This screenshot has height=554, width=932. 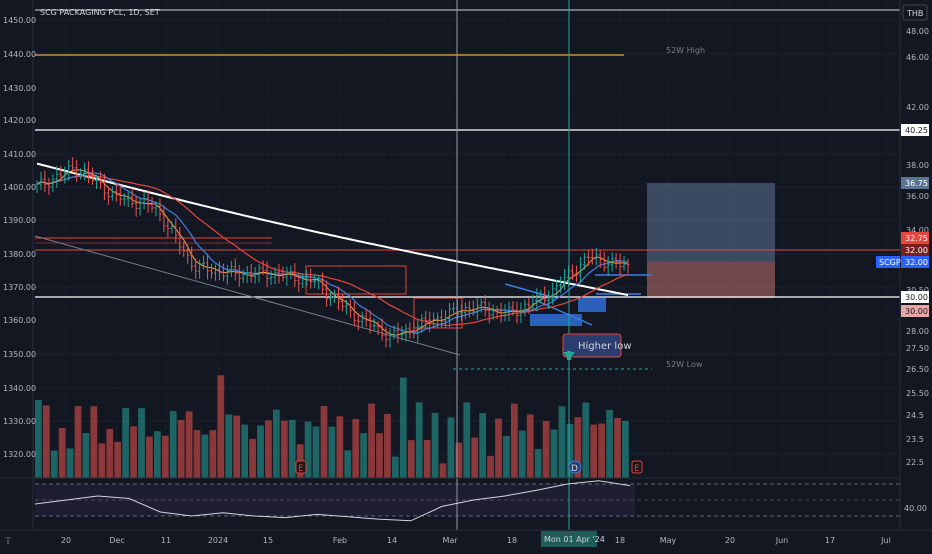 I want to click on left-axis-tick: 1340.00, so click(x=19, y=388).